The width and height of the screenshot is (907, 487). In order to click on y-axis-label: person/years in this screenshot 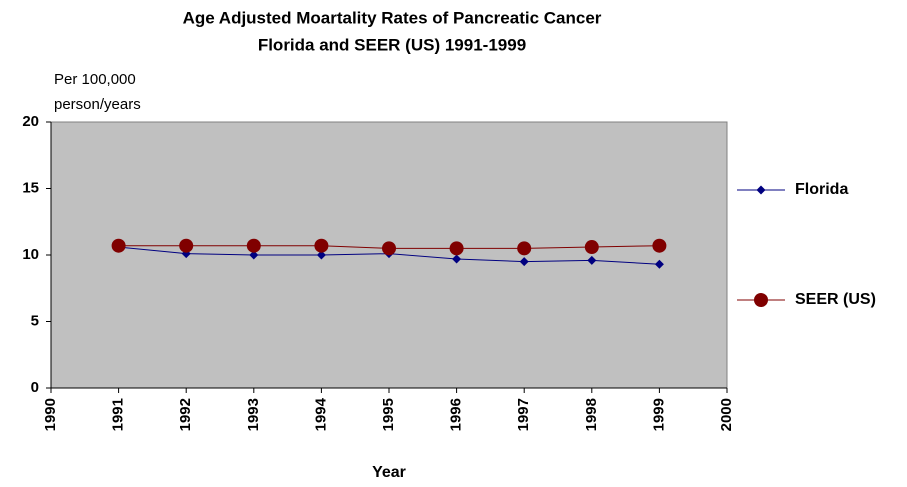, I will do `click(97, 104)`.